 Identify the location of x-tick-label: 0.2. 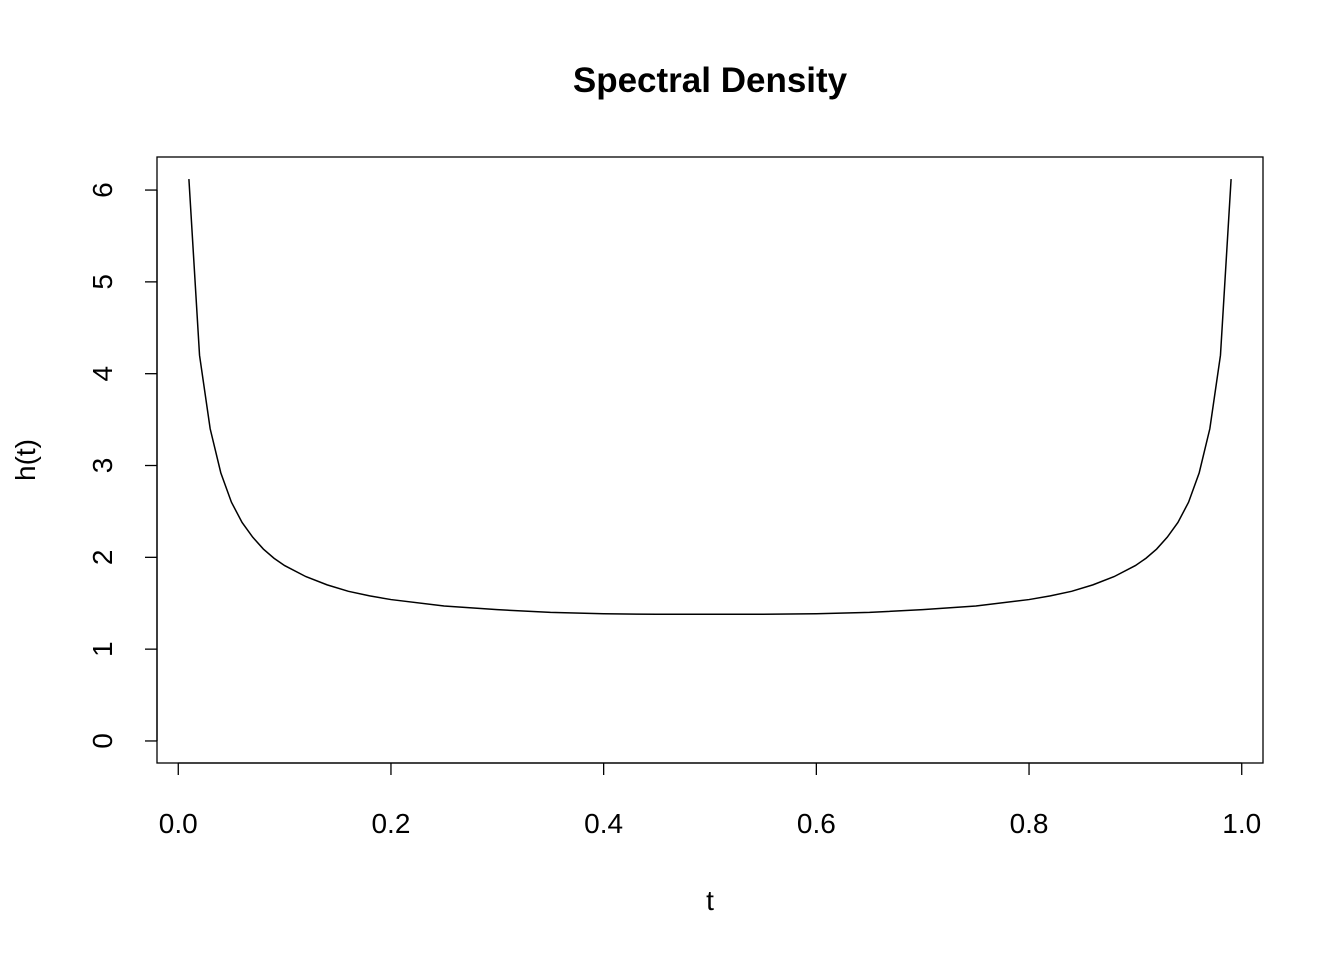
(390, 823).